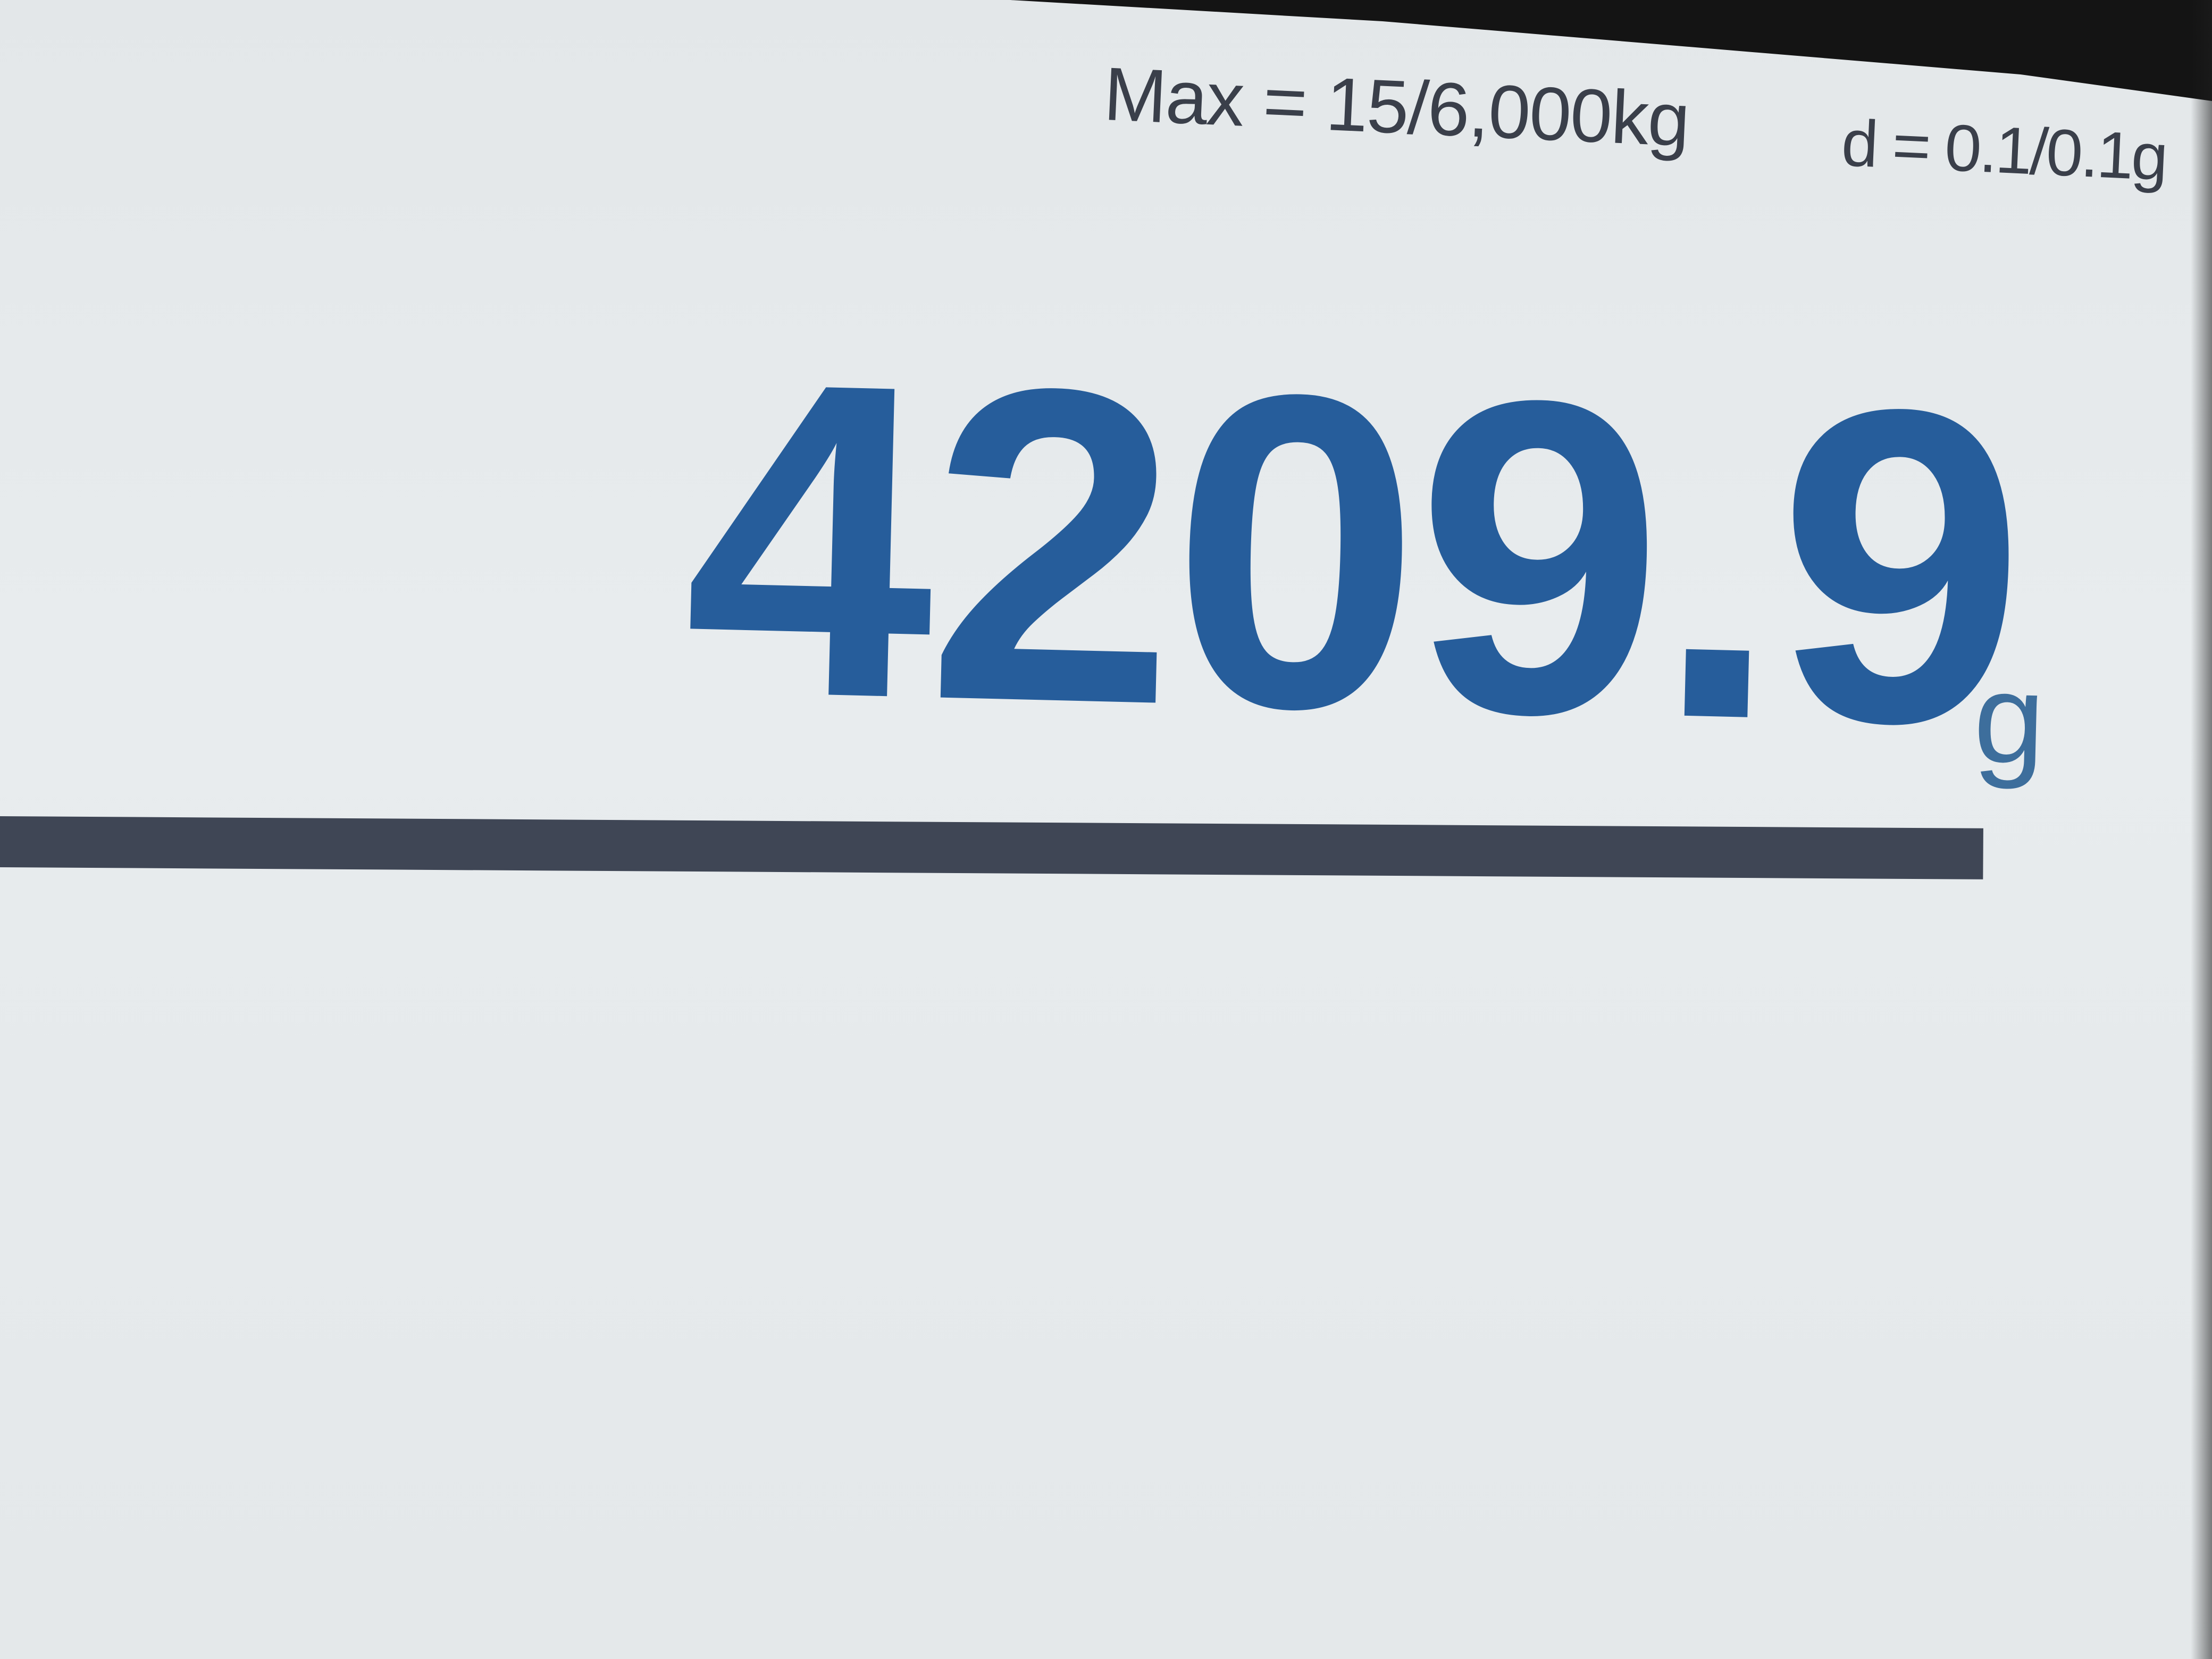 This screenshot has width=2212, height=1659. I want to click on max-capacity-label: Max = 15/6,000kg, so click(1396, 107).